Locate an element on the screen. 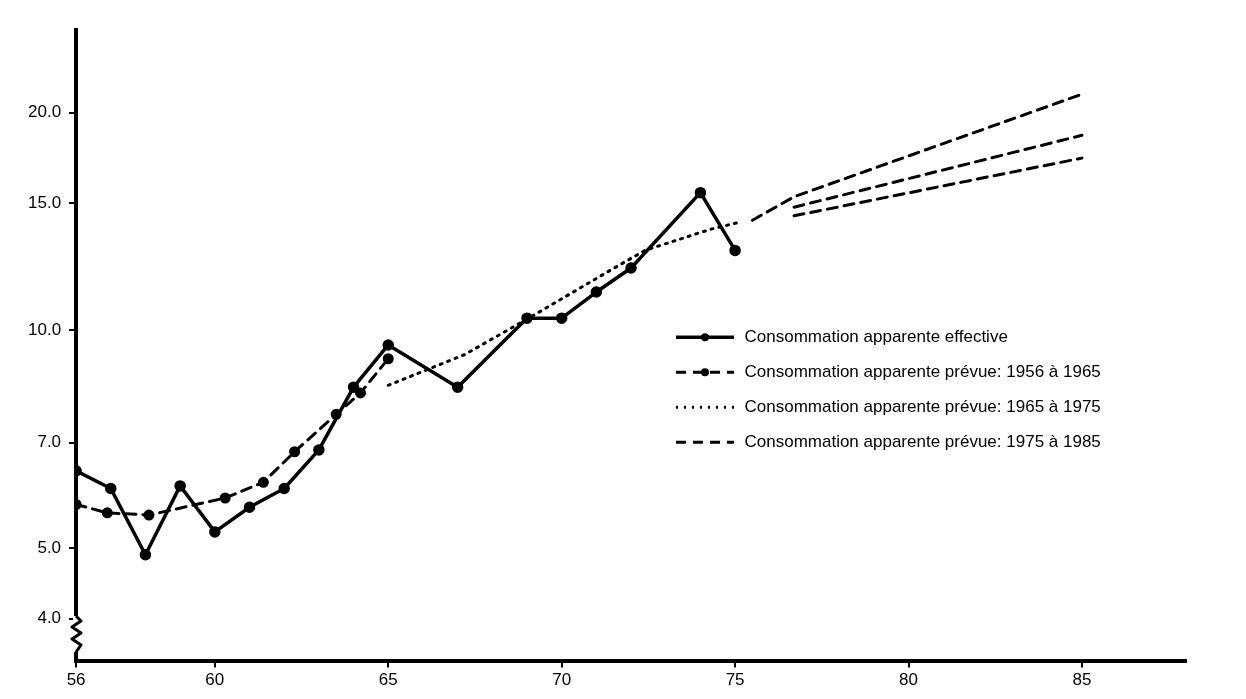  x-tick-label: 60 is located at coordinates (215, 680).